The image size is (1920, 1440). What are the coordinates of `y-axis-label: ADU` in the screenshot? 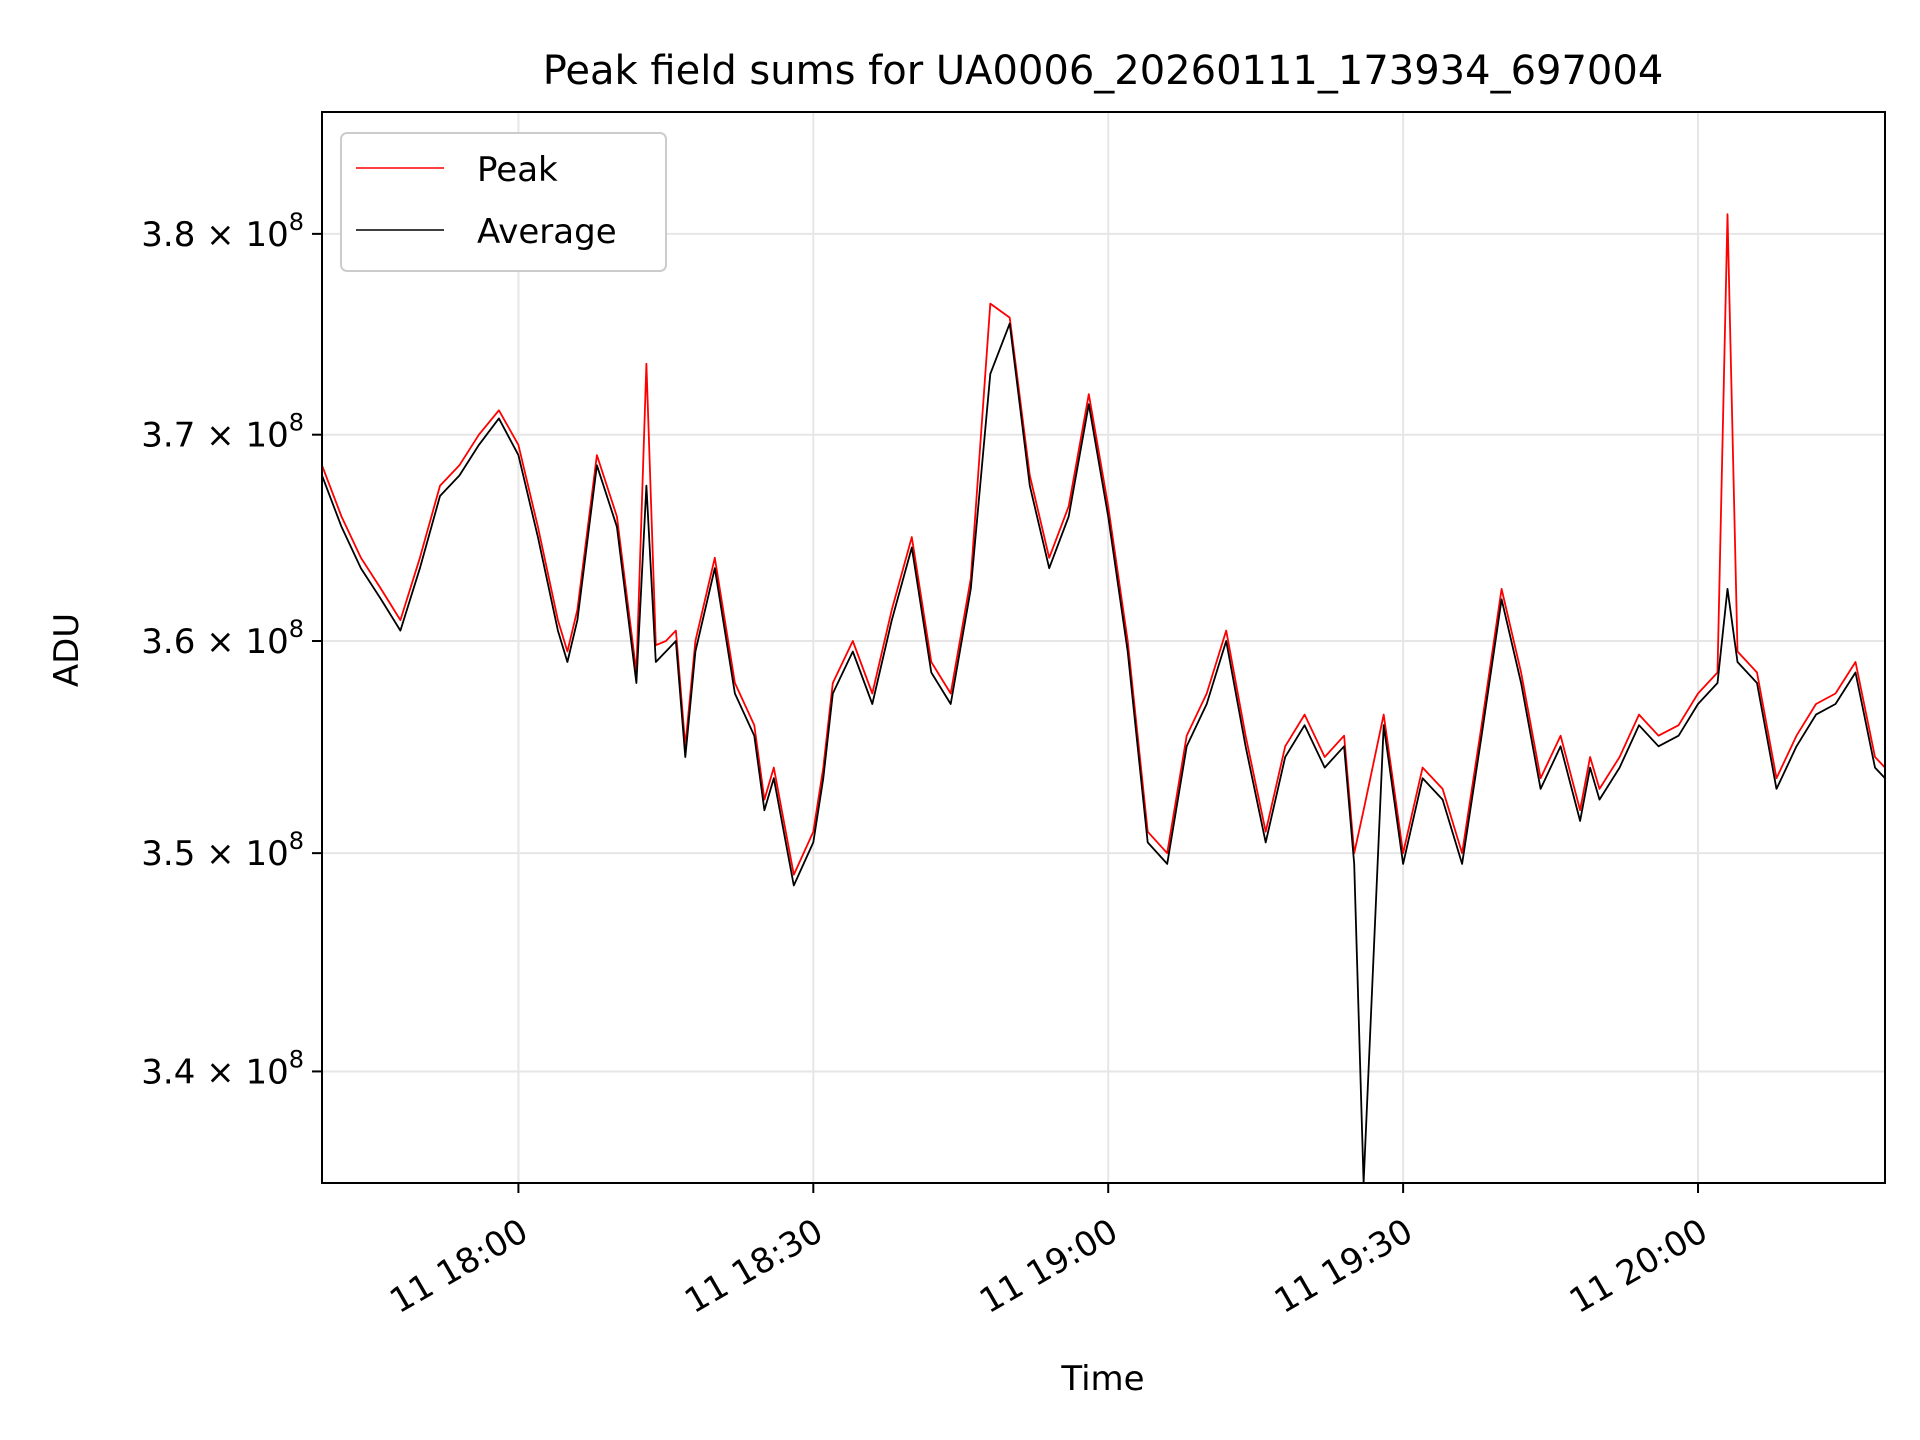 It's located at (67, 650).